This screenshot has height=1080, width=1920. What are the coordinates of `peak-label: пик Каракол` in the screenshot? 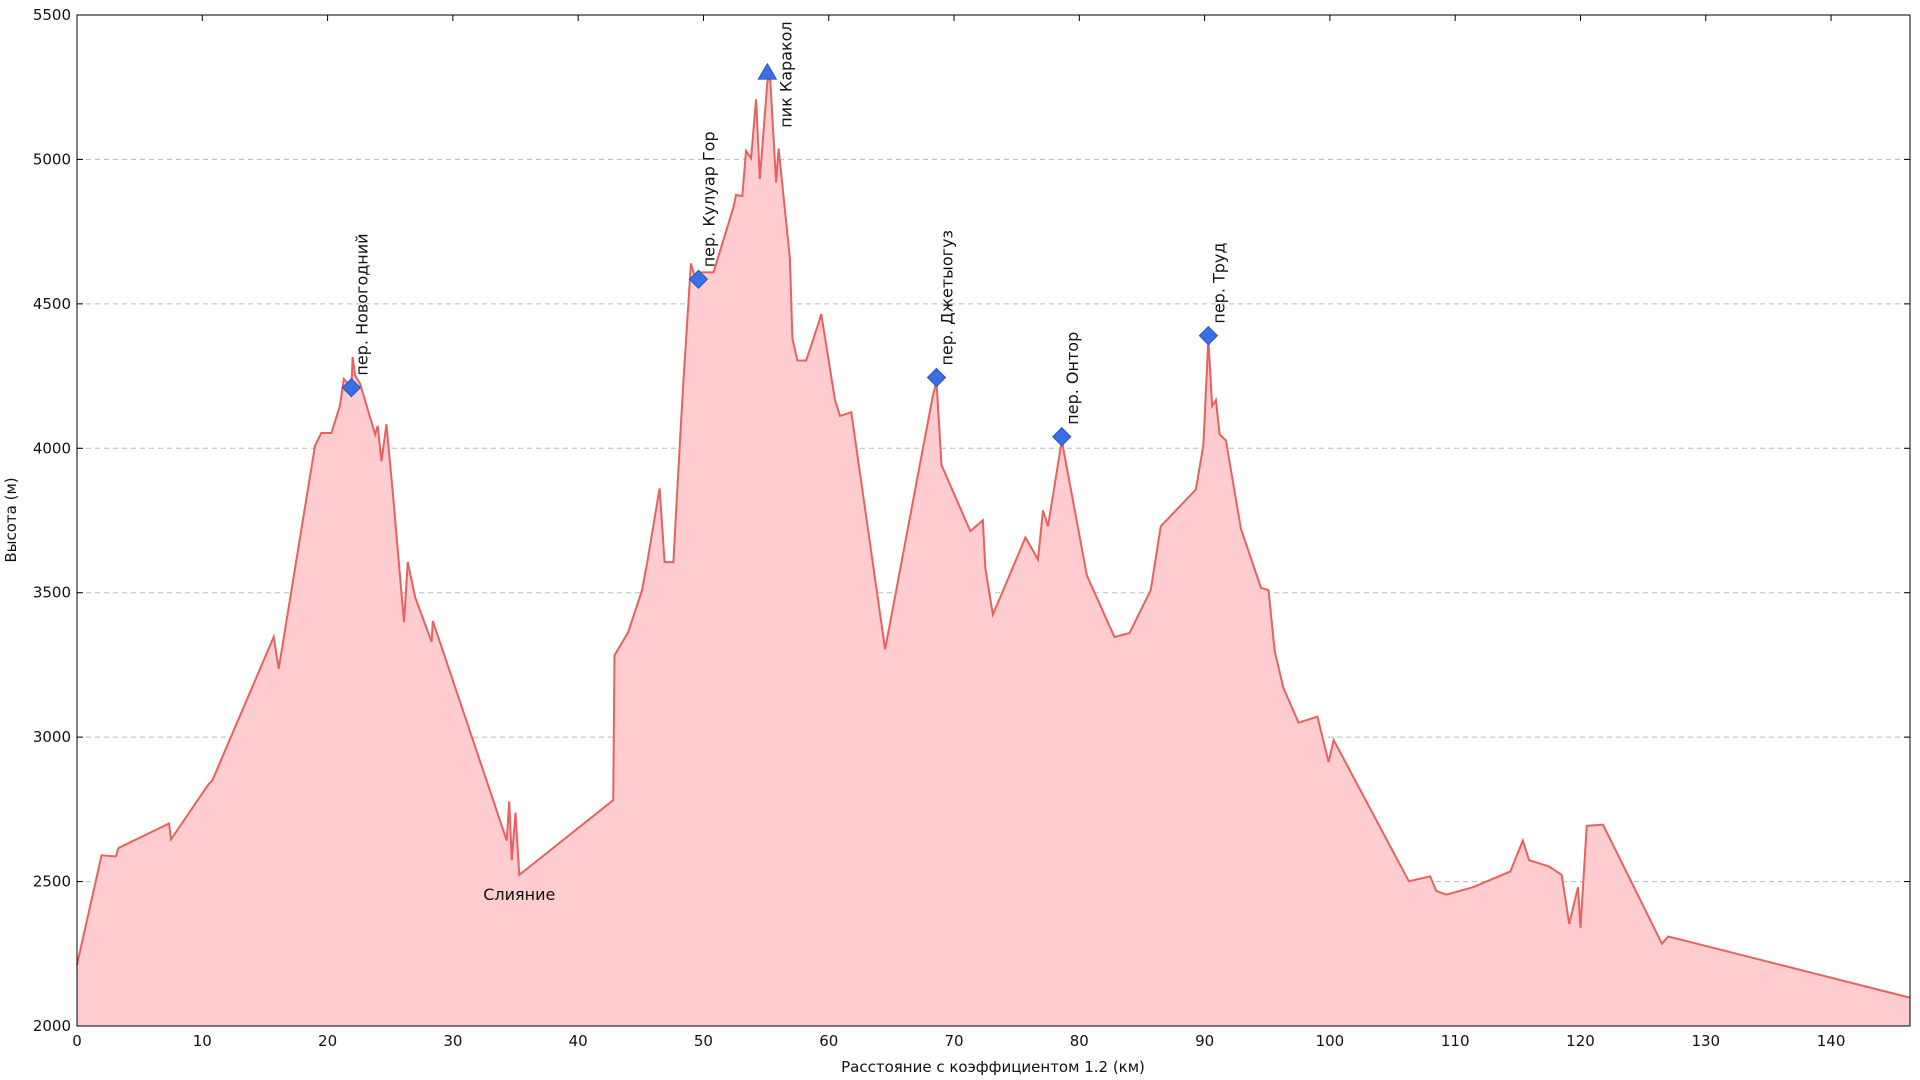 It's located at (785, 74).